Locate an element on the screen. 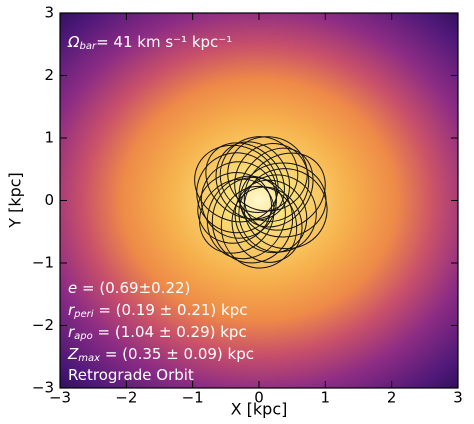  x-tick-label: −3 is located at coordinates (60, 398).